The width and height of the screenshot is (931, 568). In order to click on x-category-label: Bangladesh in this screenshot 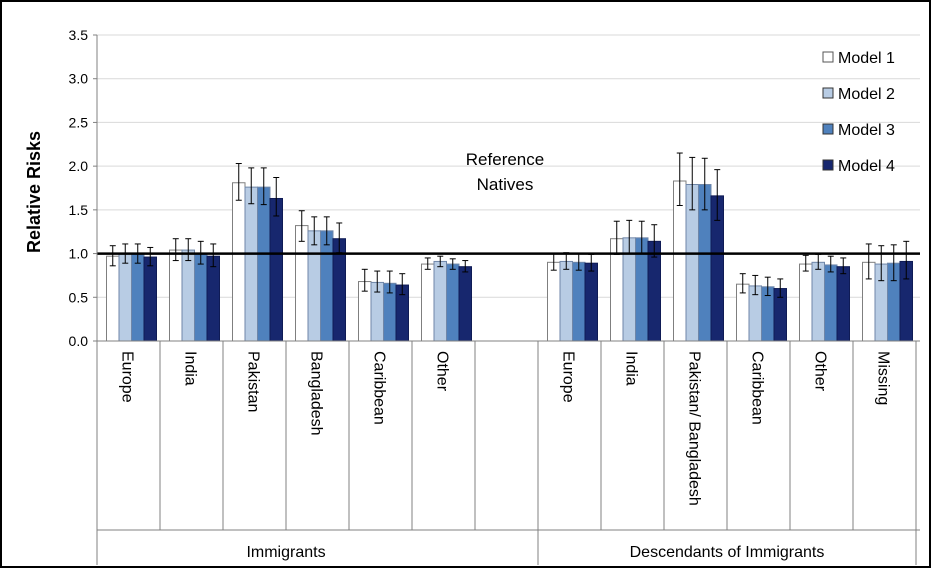, I will do `click(316, 393)`.